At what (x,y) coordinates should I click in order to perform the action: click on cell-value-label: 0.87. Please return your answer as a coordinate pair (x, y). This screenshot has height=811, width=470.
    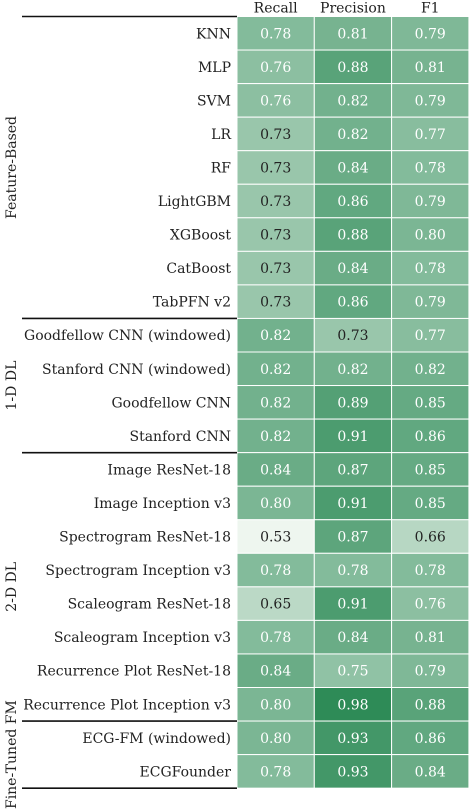
    Looking at the image, I should click on (352, 470).